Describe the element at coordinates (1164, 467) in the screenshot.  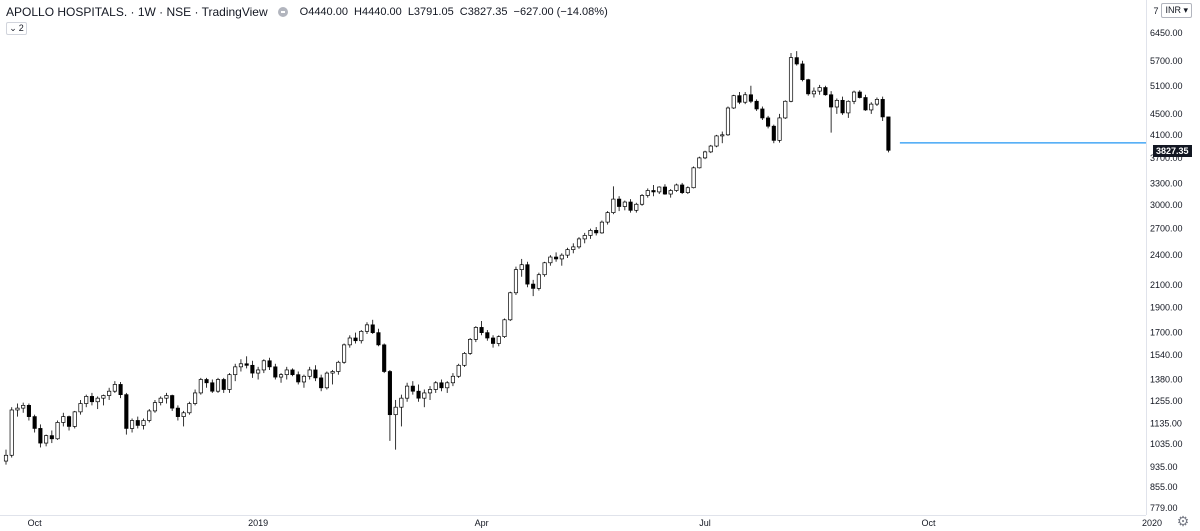
I see `price-tick-label: 935.00` at that location.